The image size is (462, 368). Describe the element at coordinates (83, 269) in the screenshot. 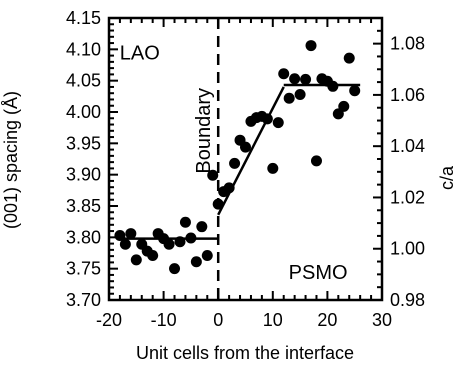

I see `y-tick-label: 3.75` at that location.